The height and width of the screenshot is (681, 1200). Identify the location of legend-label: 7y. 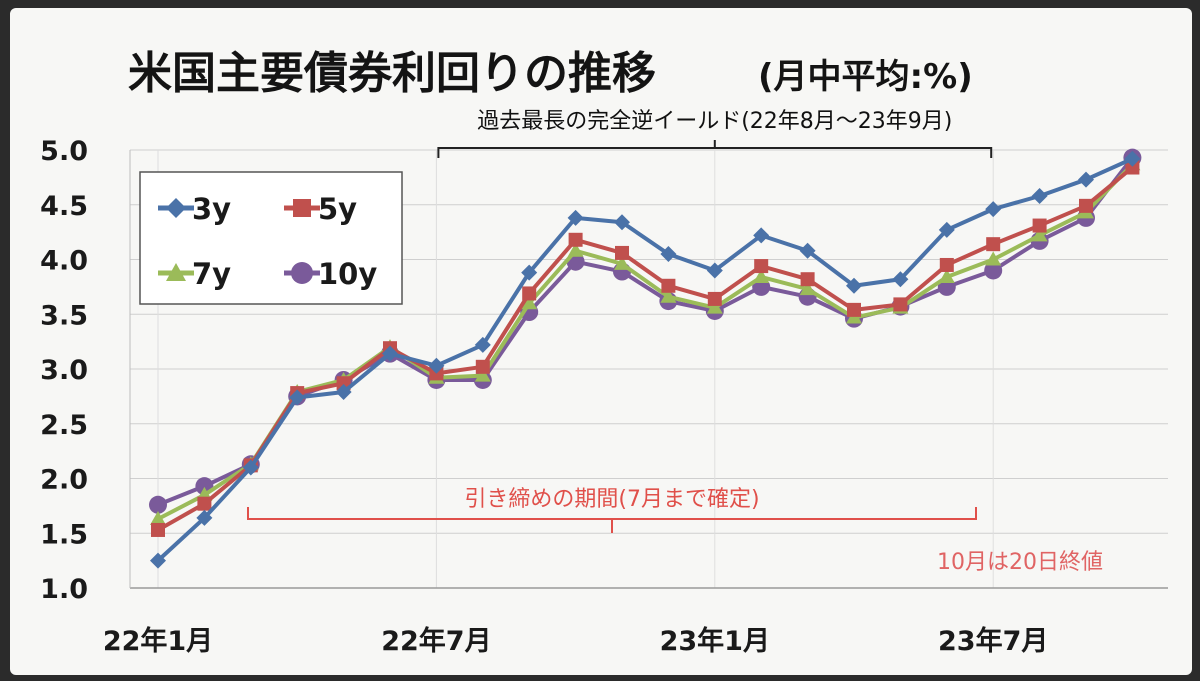
(211, 274).